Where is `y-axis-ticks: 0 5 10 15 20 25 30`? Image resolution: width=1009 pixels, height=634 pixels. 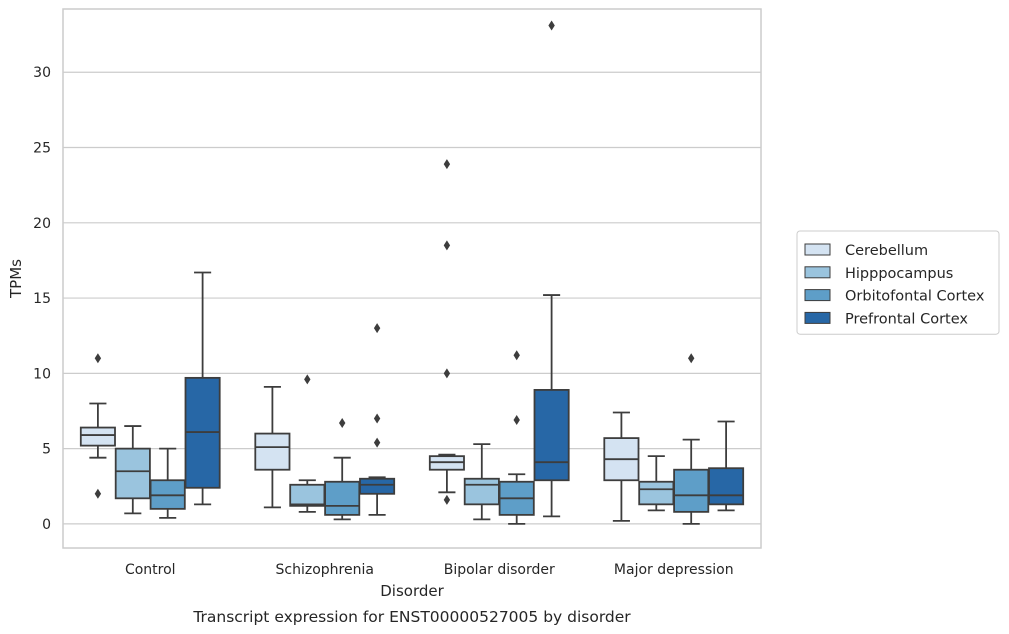
y-axis-ticks: 0 5 10 15 20 25 30 is located at coordinates (42, 299).